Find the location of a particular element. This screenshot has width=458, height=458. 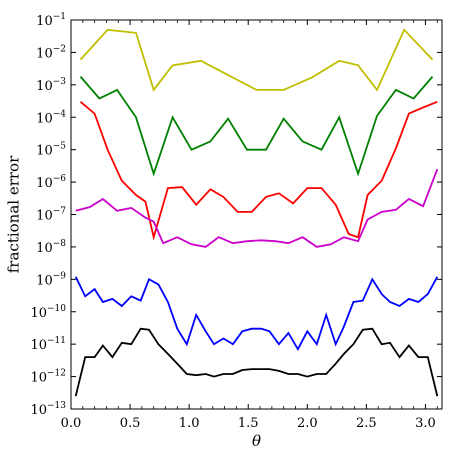

x-tick-label: 2.5 is located at coordinates (366, 423).